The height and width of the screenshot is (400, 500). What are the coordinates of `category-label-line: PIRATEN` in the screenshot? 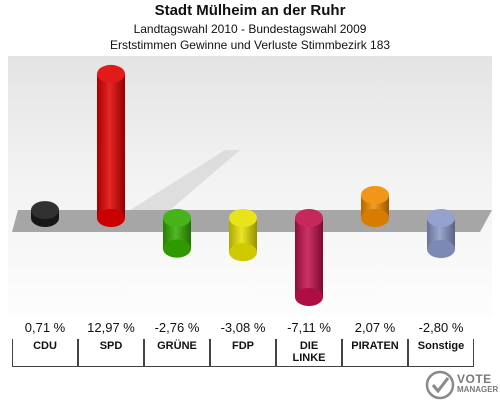 It's located at (375, 346).